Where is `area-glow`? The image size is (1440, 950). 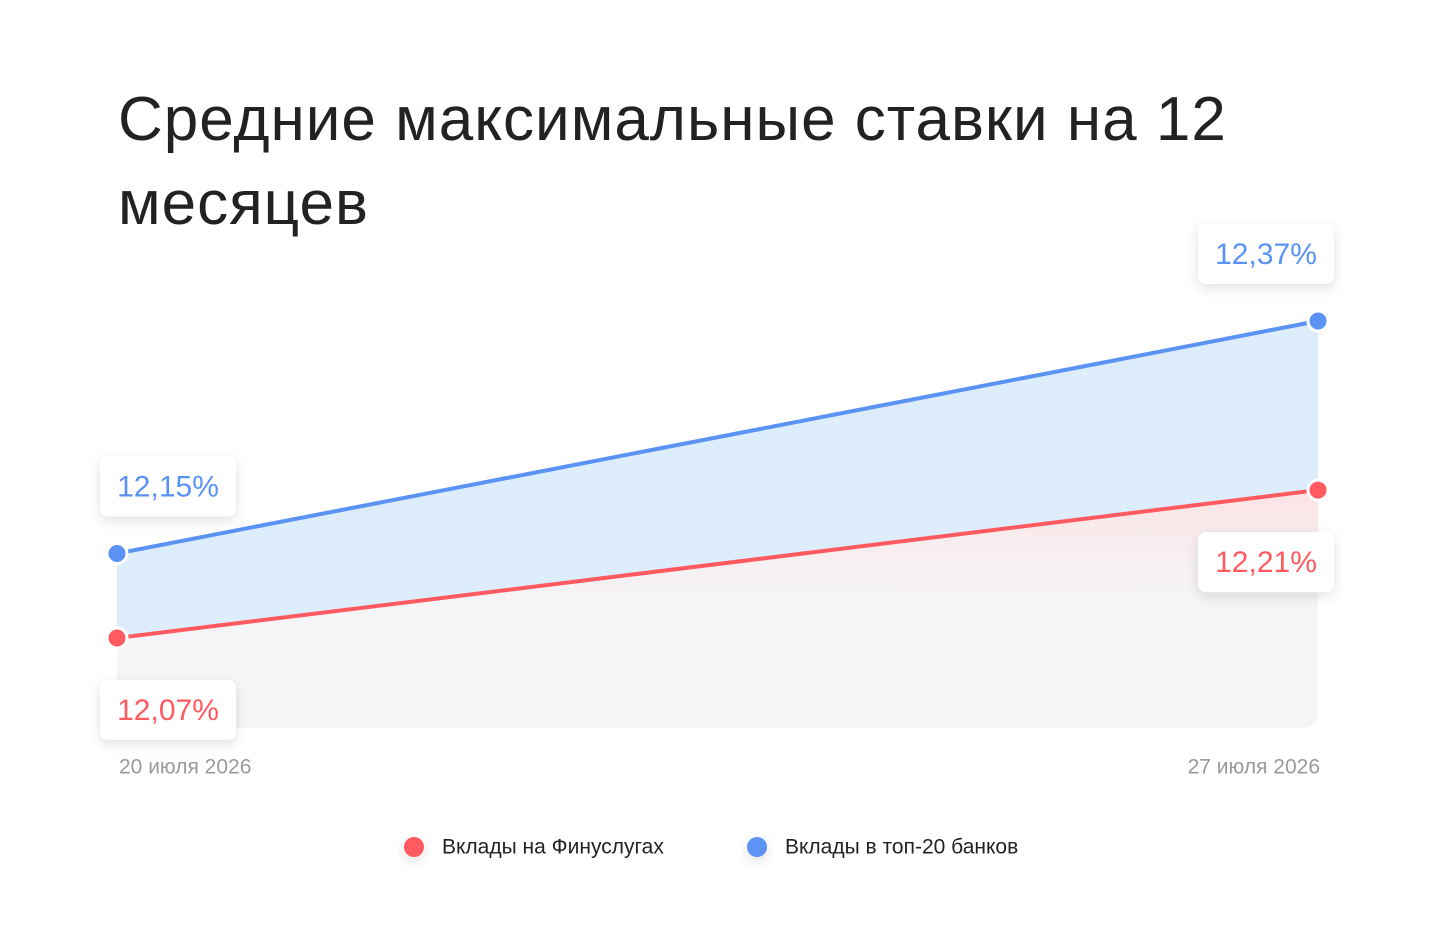 area-glow is located at coordinates (717, 564).